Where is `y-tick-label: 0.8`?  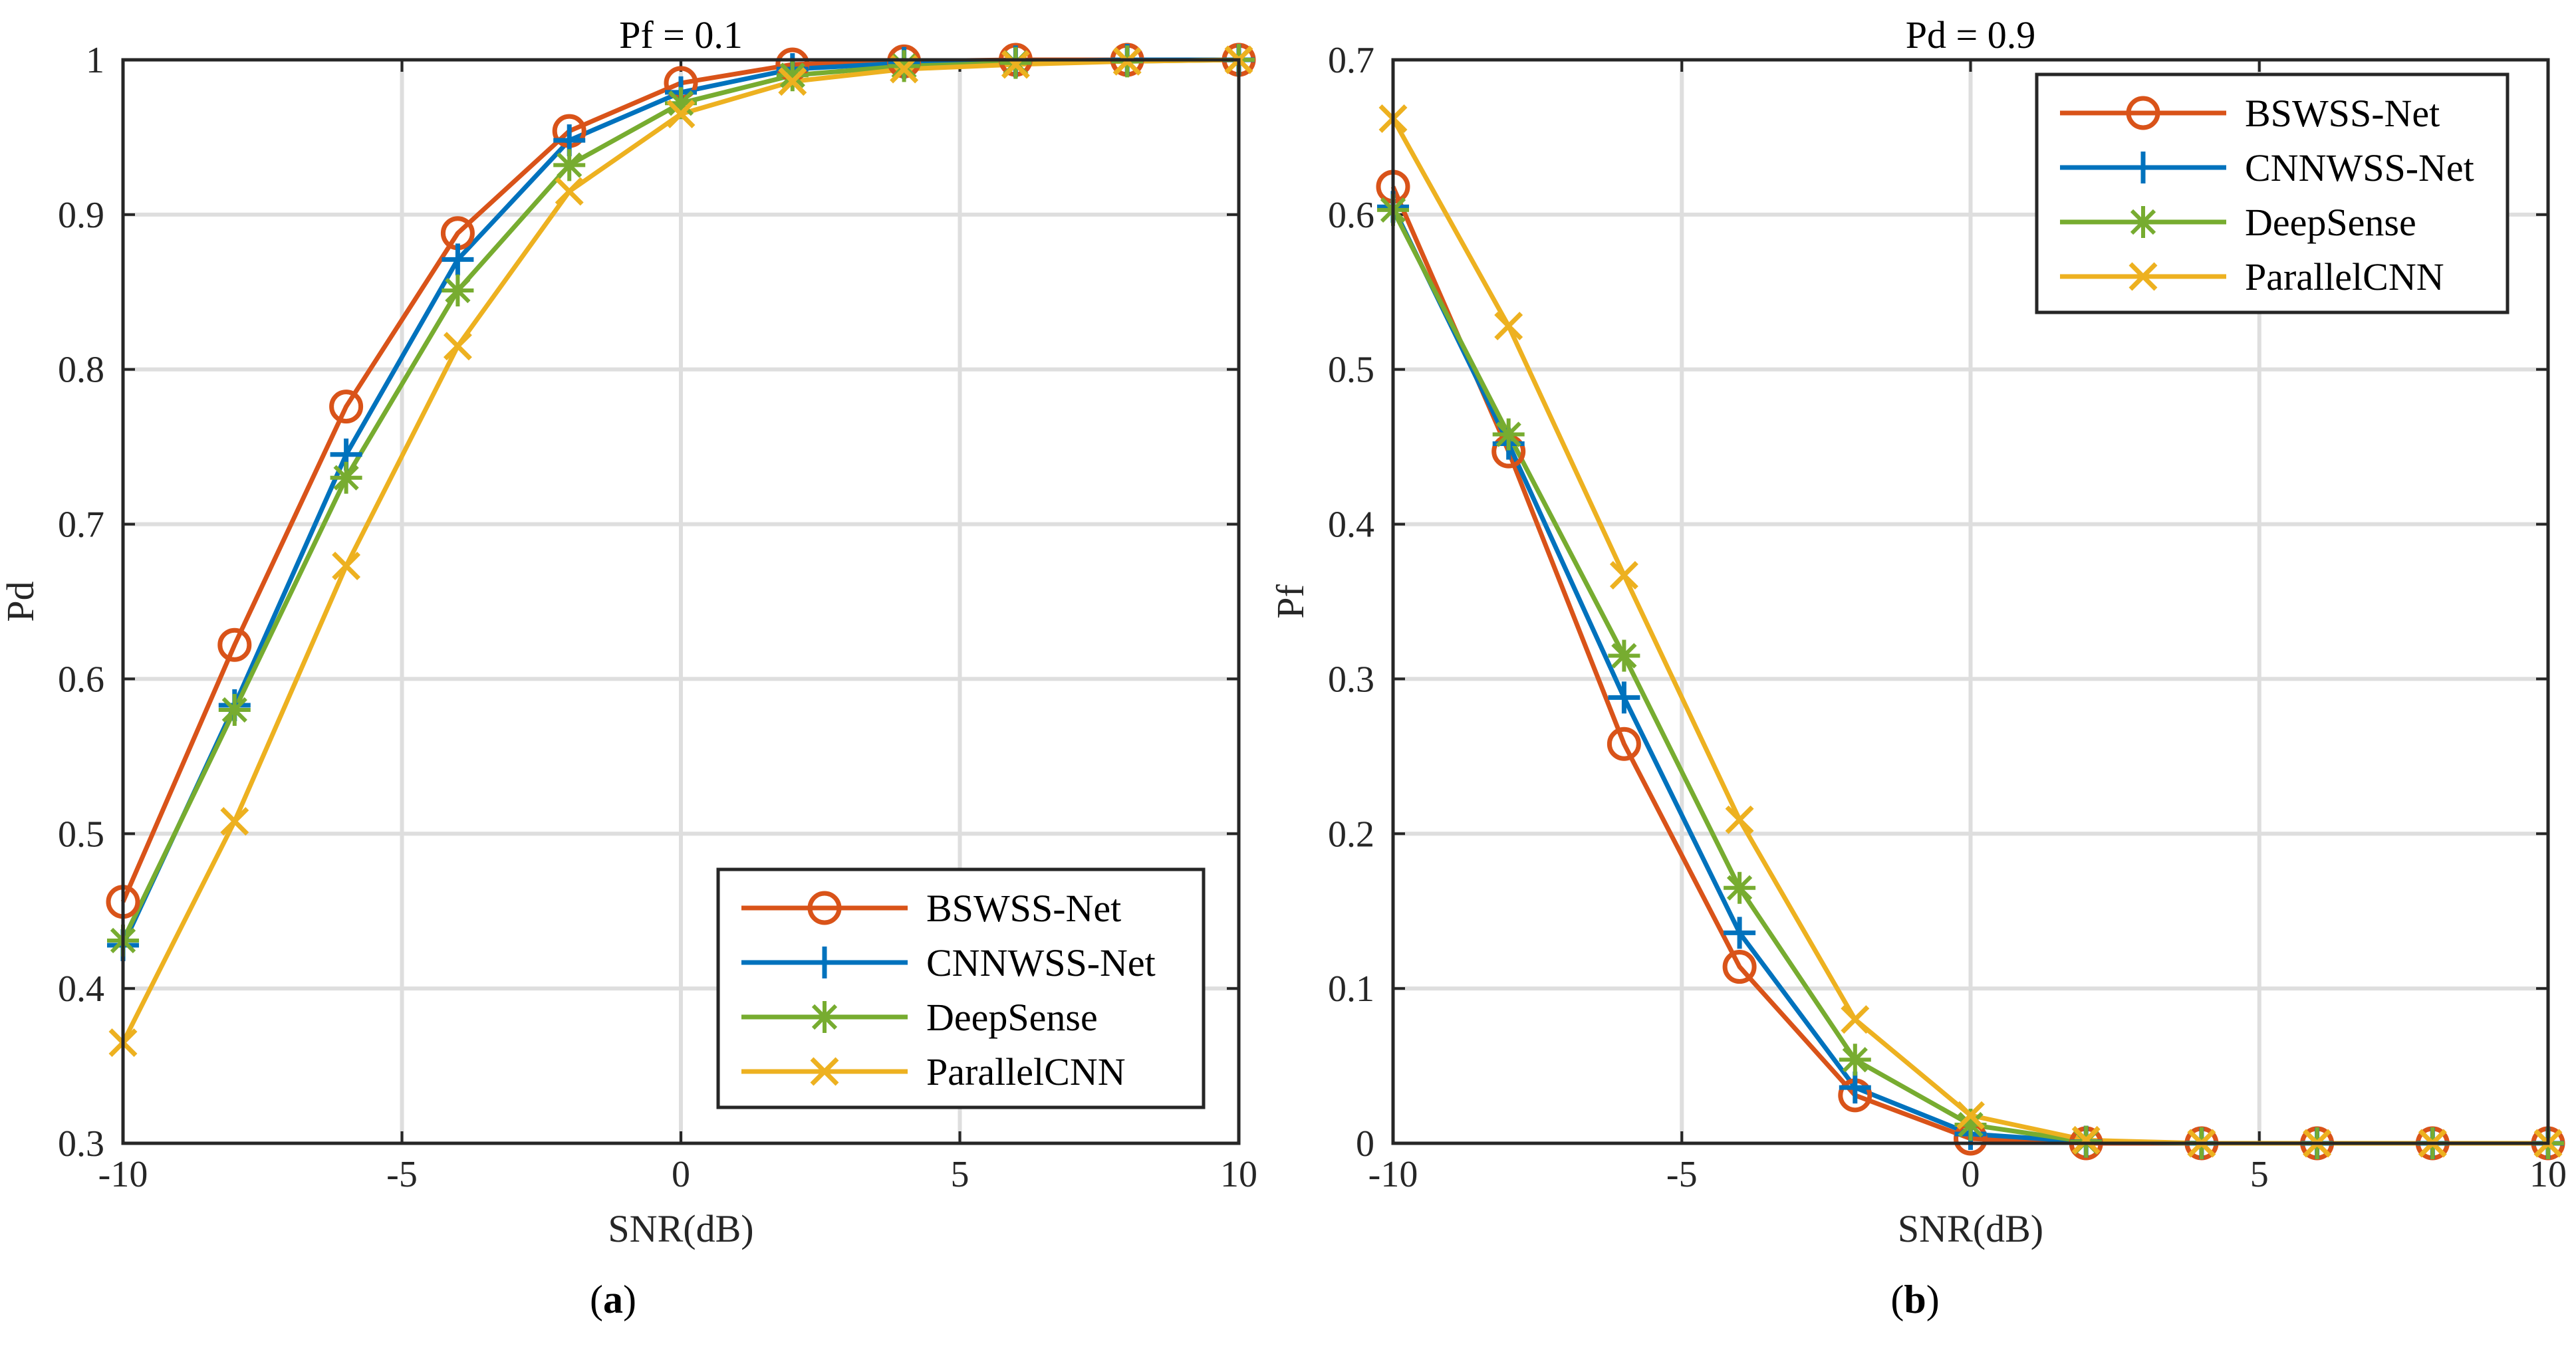 y-tick-label: 0.8 is located at coordinates (81, 370).